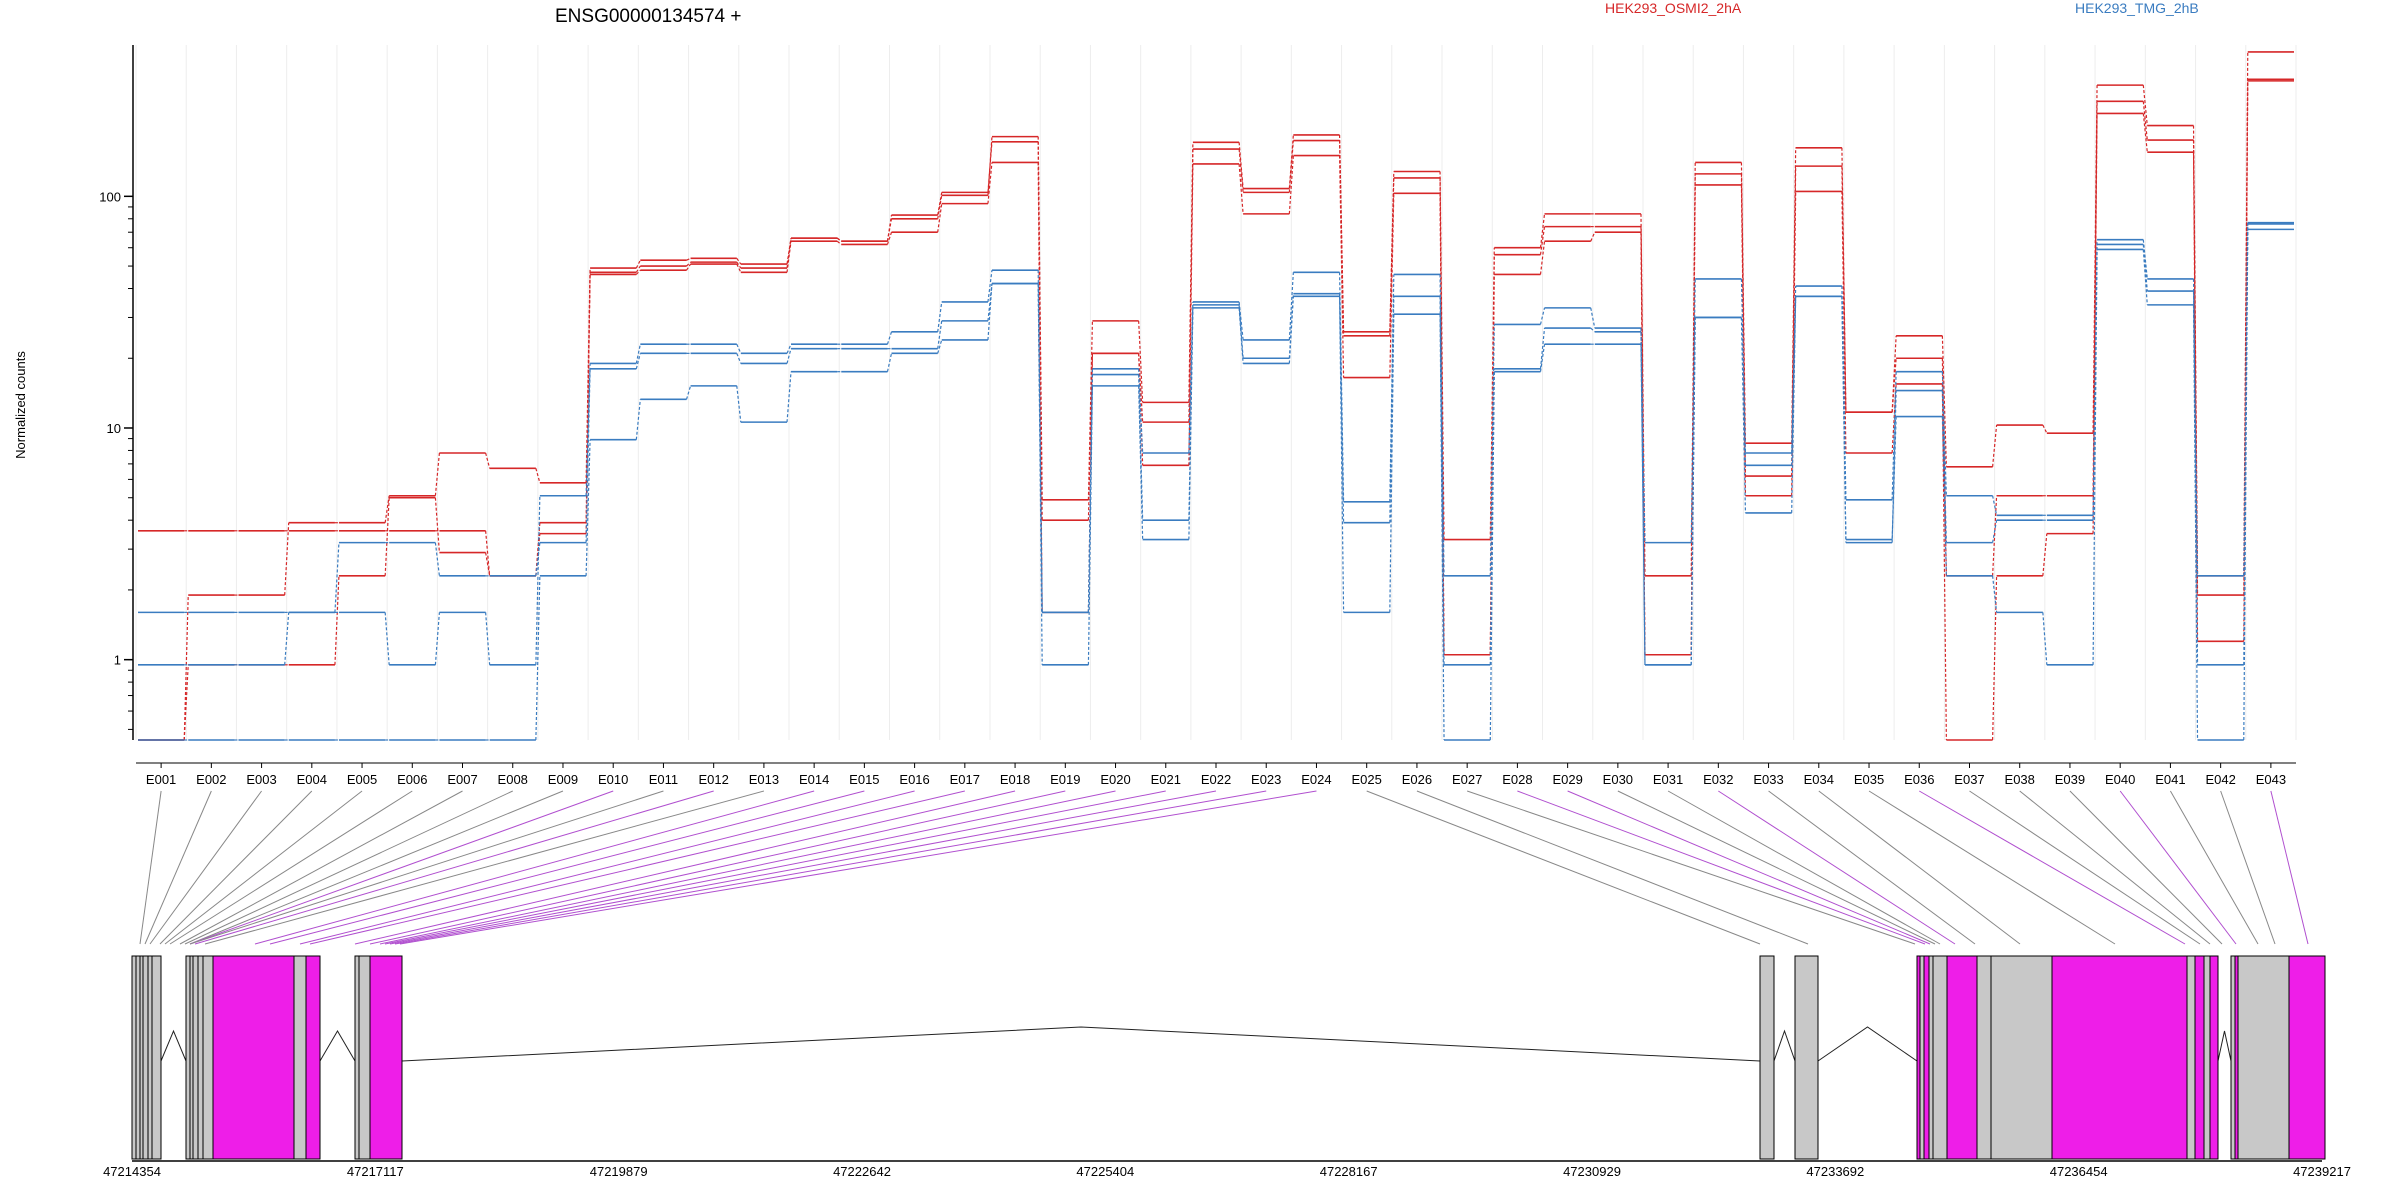 Image resolution: width=2400 pixels, height=1200 pixels. Describe the element at coordinates (116, 392) in the screenshot. I see `y-axis: 1 10 100` at that location.